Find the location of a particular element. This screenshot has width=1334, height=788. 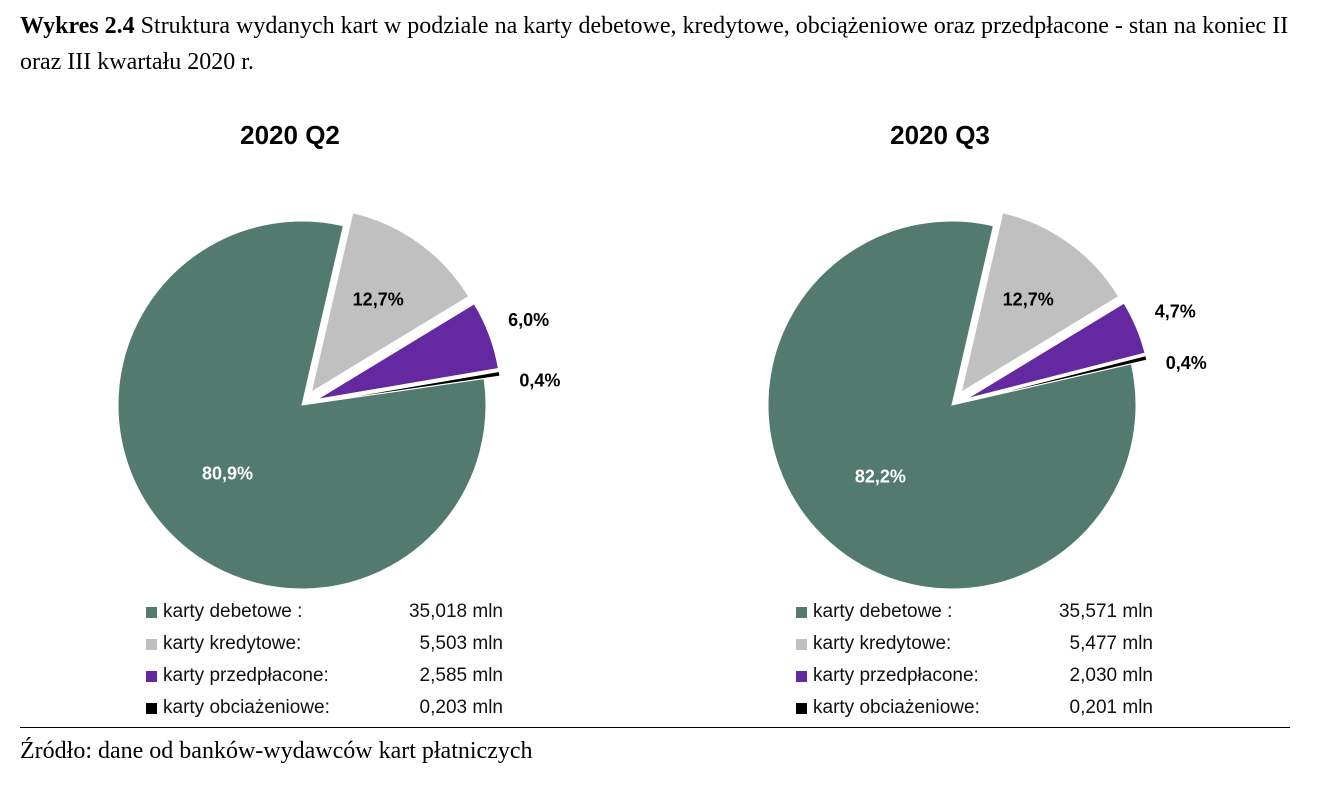

legend-value: 2,030 mln is located at coordinates (1111, 675).